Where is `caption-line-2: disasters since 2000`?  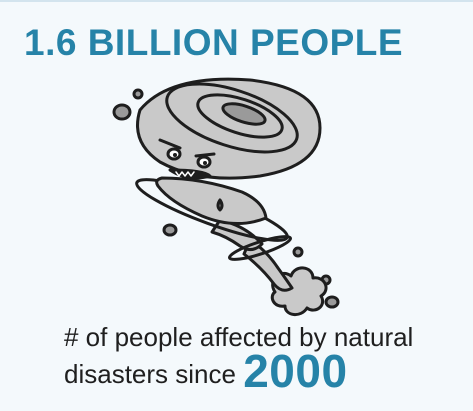 caption-line-2: disasters since 2000 is located at coordinates (264, 371).